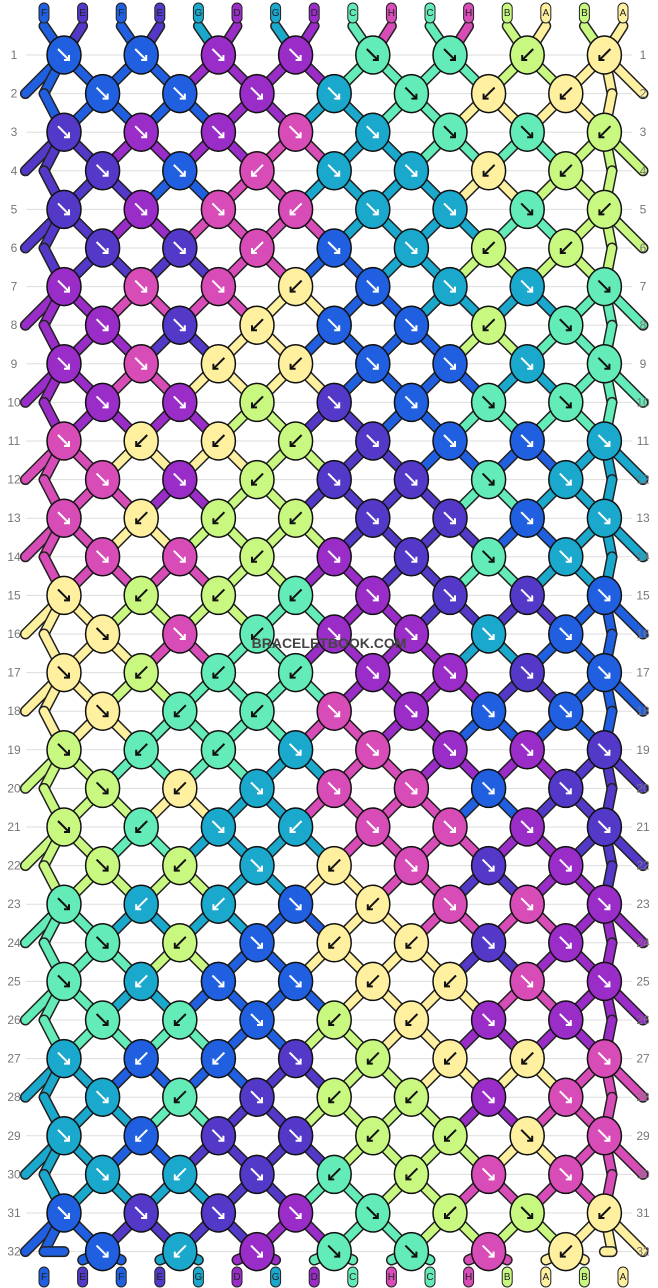 The image size is (658, 1288). Describe the element at coordinates (199, 13) in the screenshot. I see `string-label-top: G` at that location.